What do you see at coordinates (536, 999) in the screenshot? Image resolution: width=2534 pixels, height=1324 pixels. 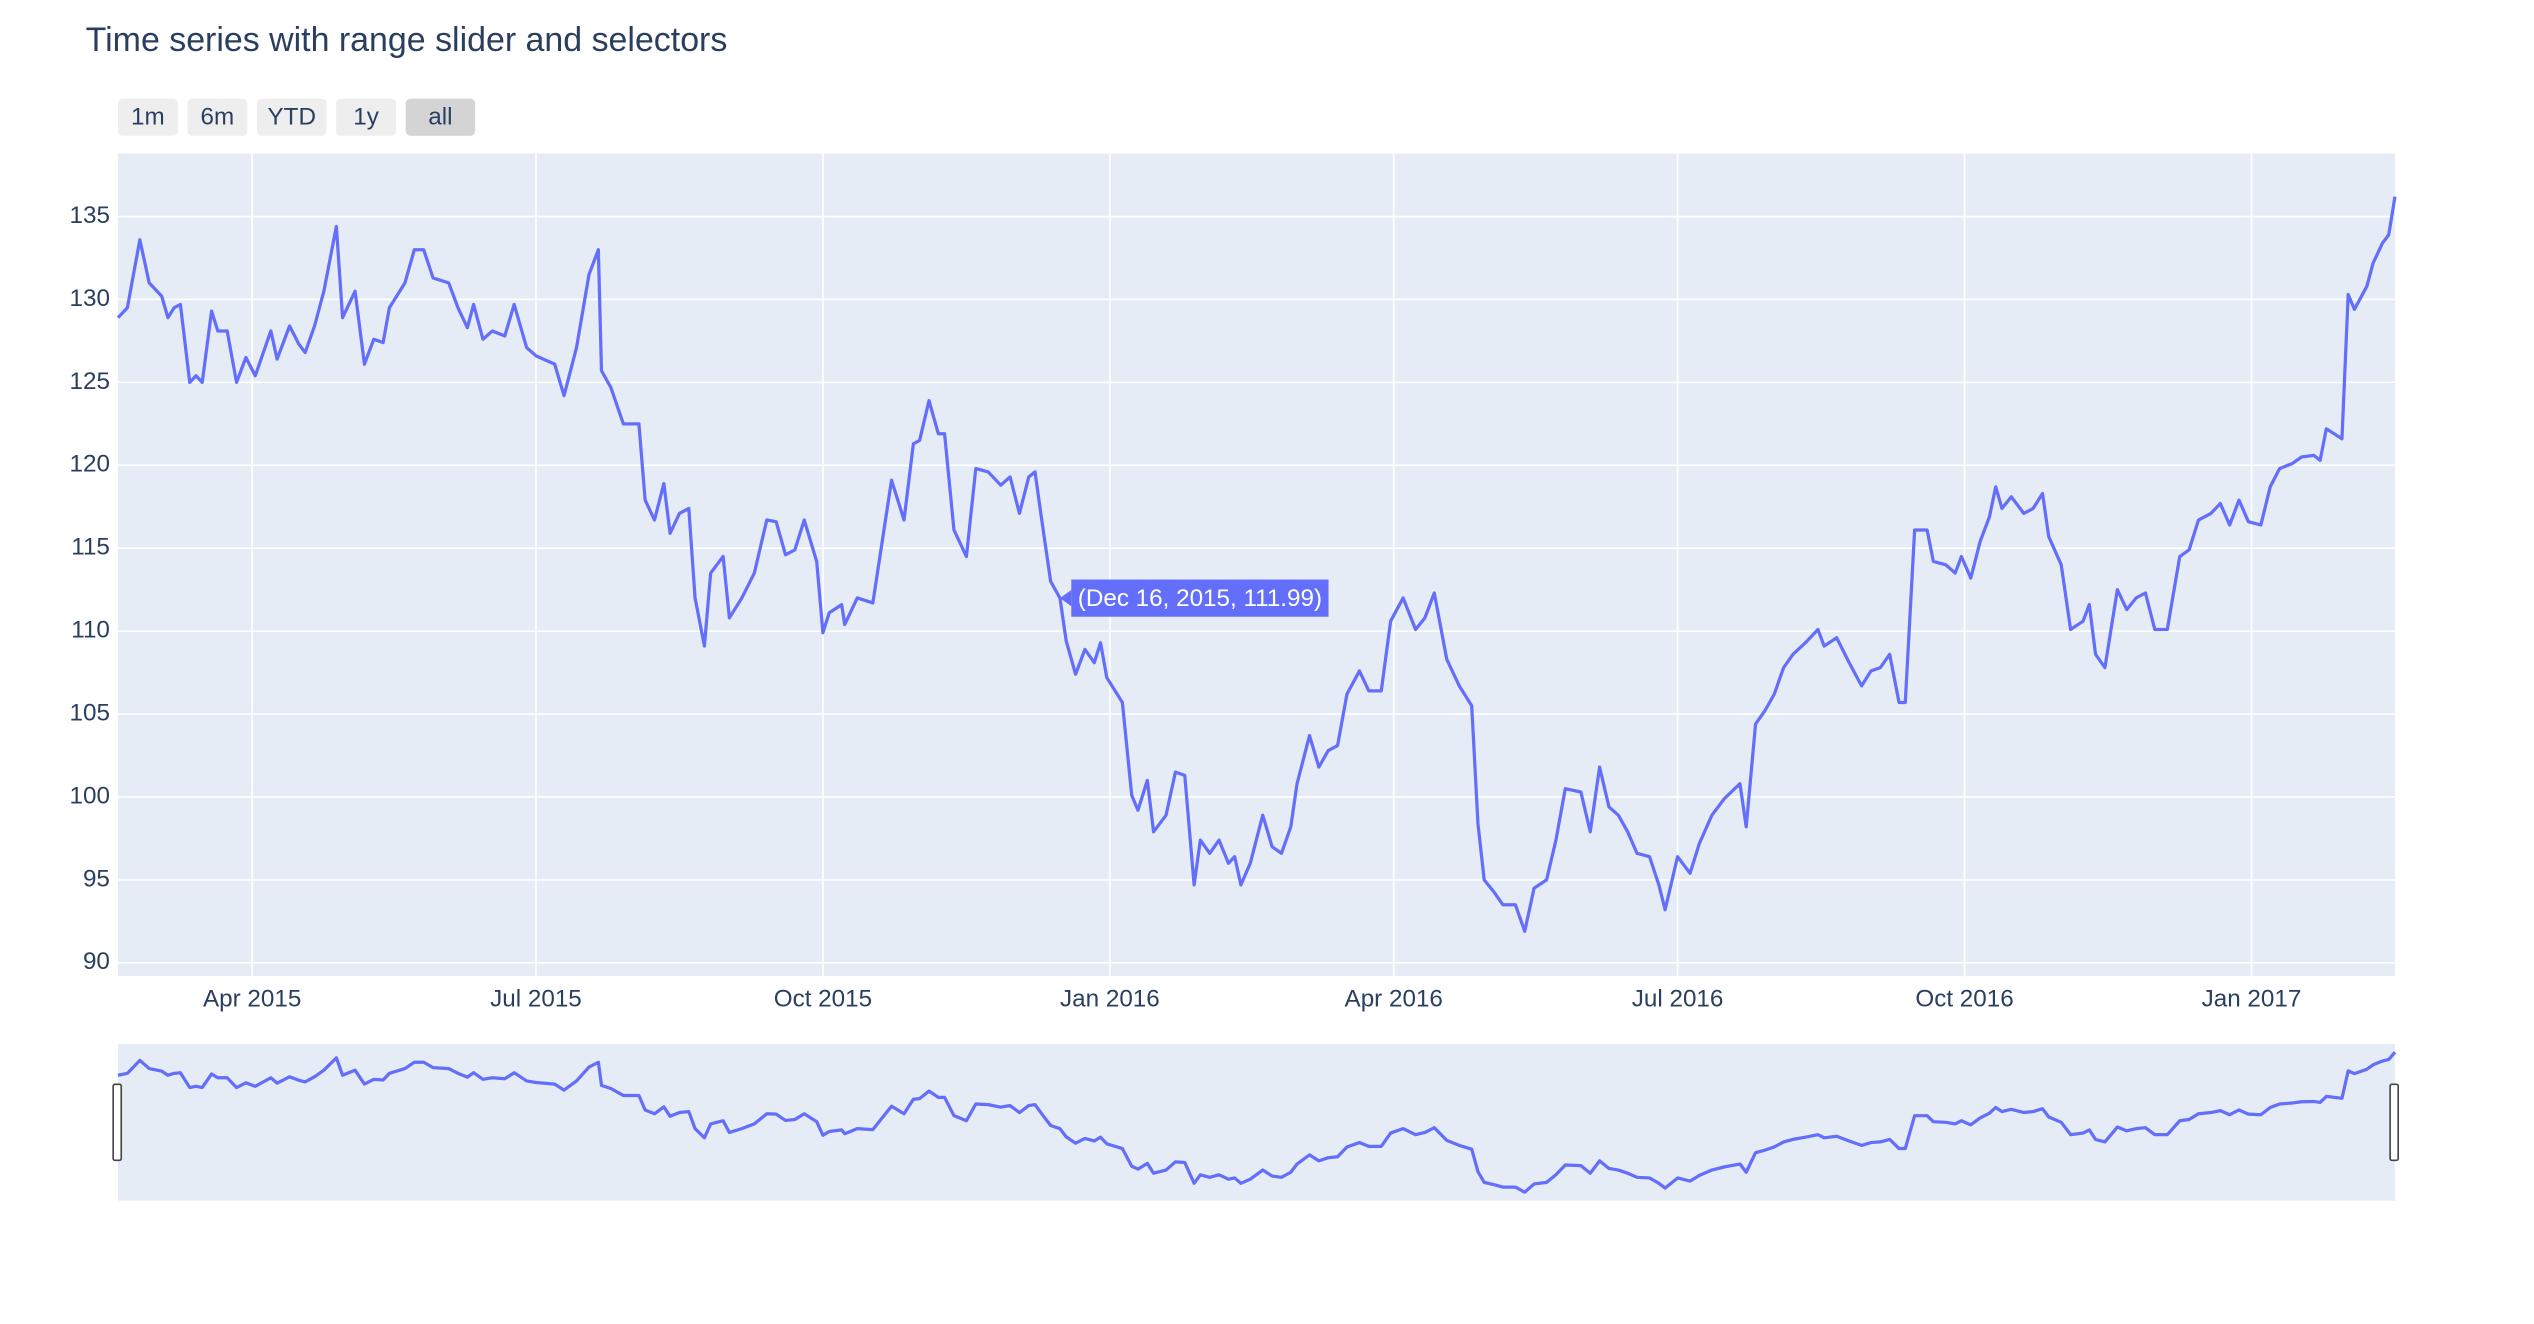 I see `x-tick-label: Jul 2015` at bounding box center [536, 999].